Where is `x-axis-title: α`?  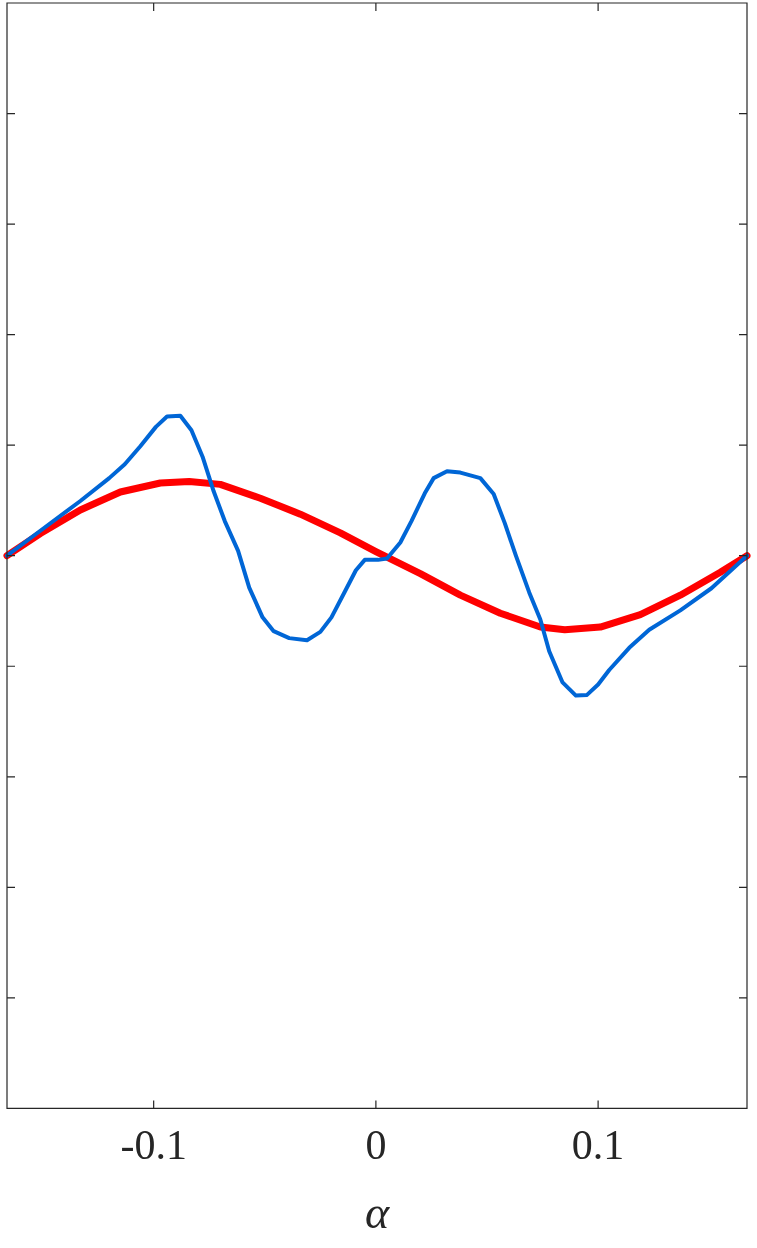
x-axis-title: α is located at coordinates (377, 1213).